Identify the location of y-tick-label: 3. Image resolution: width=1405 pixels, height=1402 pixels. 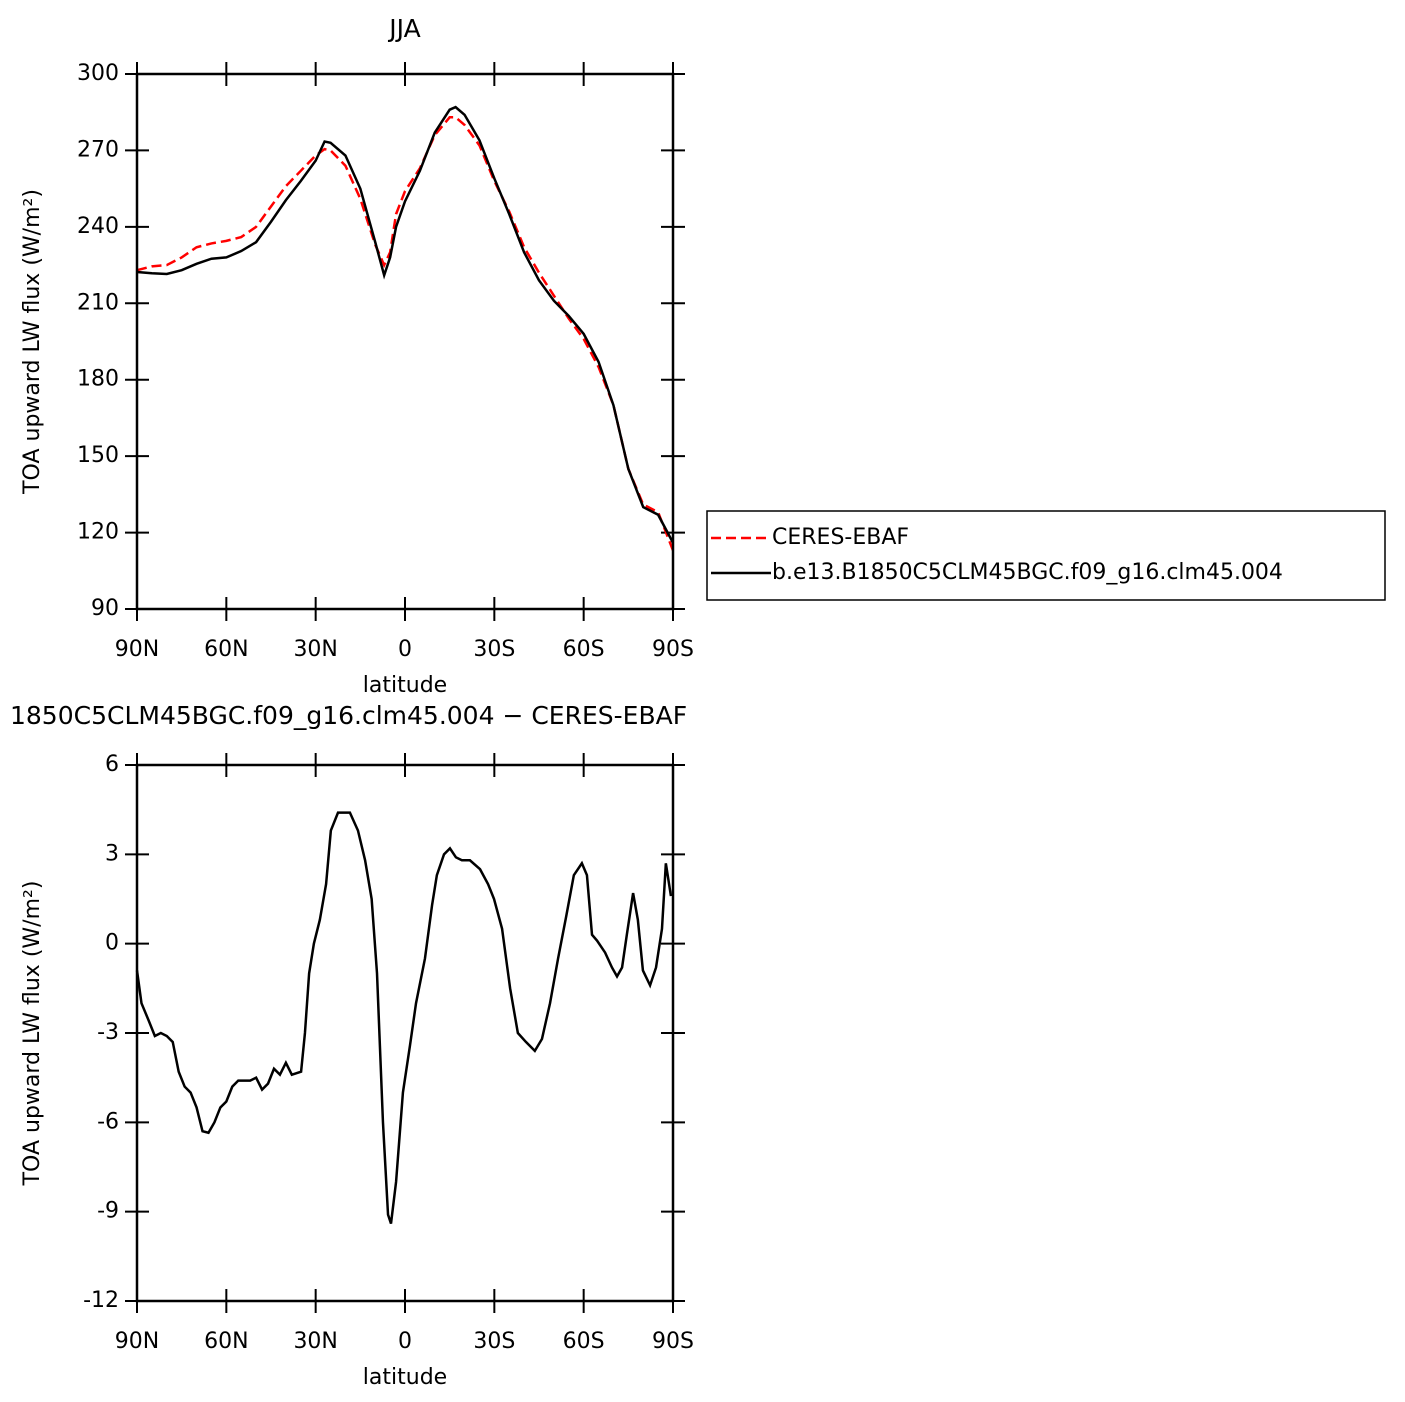
(112, 853).